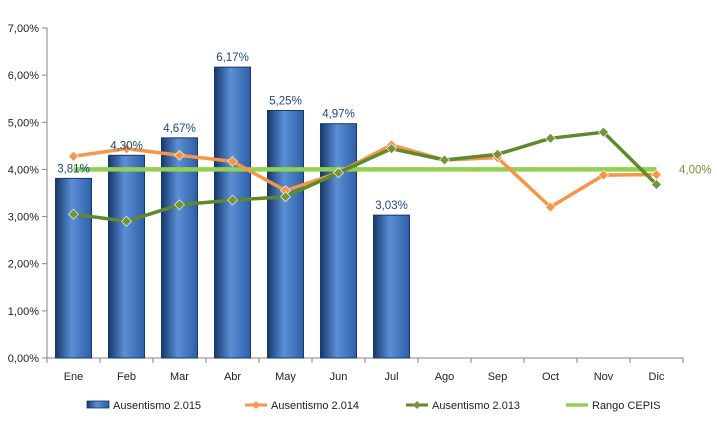 The image size is (717, 428). Describe the element at coordinates (98, 404) in the screenshot. I see `legend-swatch` at that location.